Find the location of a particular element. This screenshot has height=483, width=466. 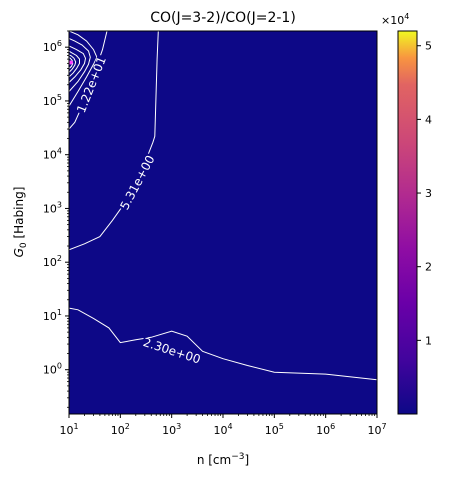

colorbar-multiplier-base: ×10 is located at coordinates (392, 20).